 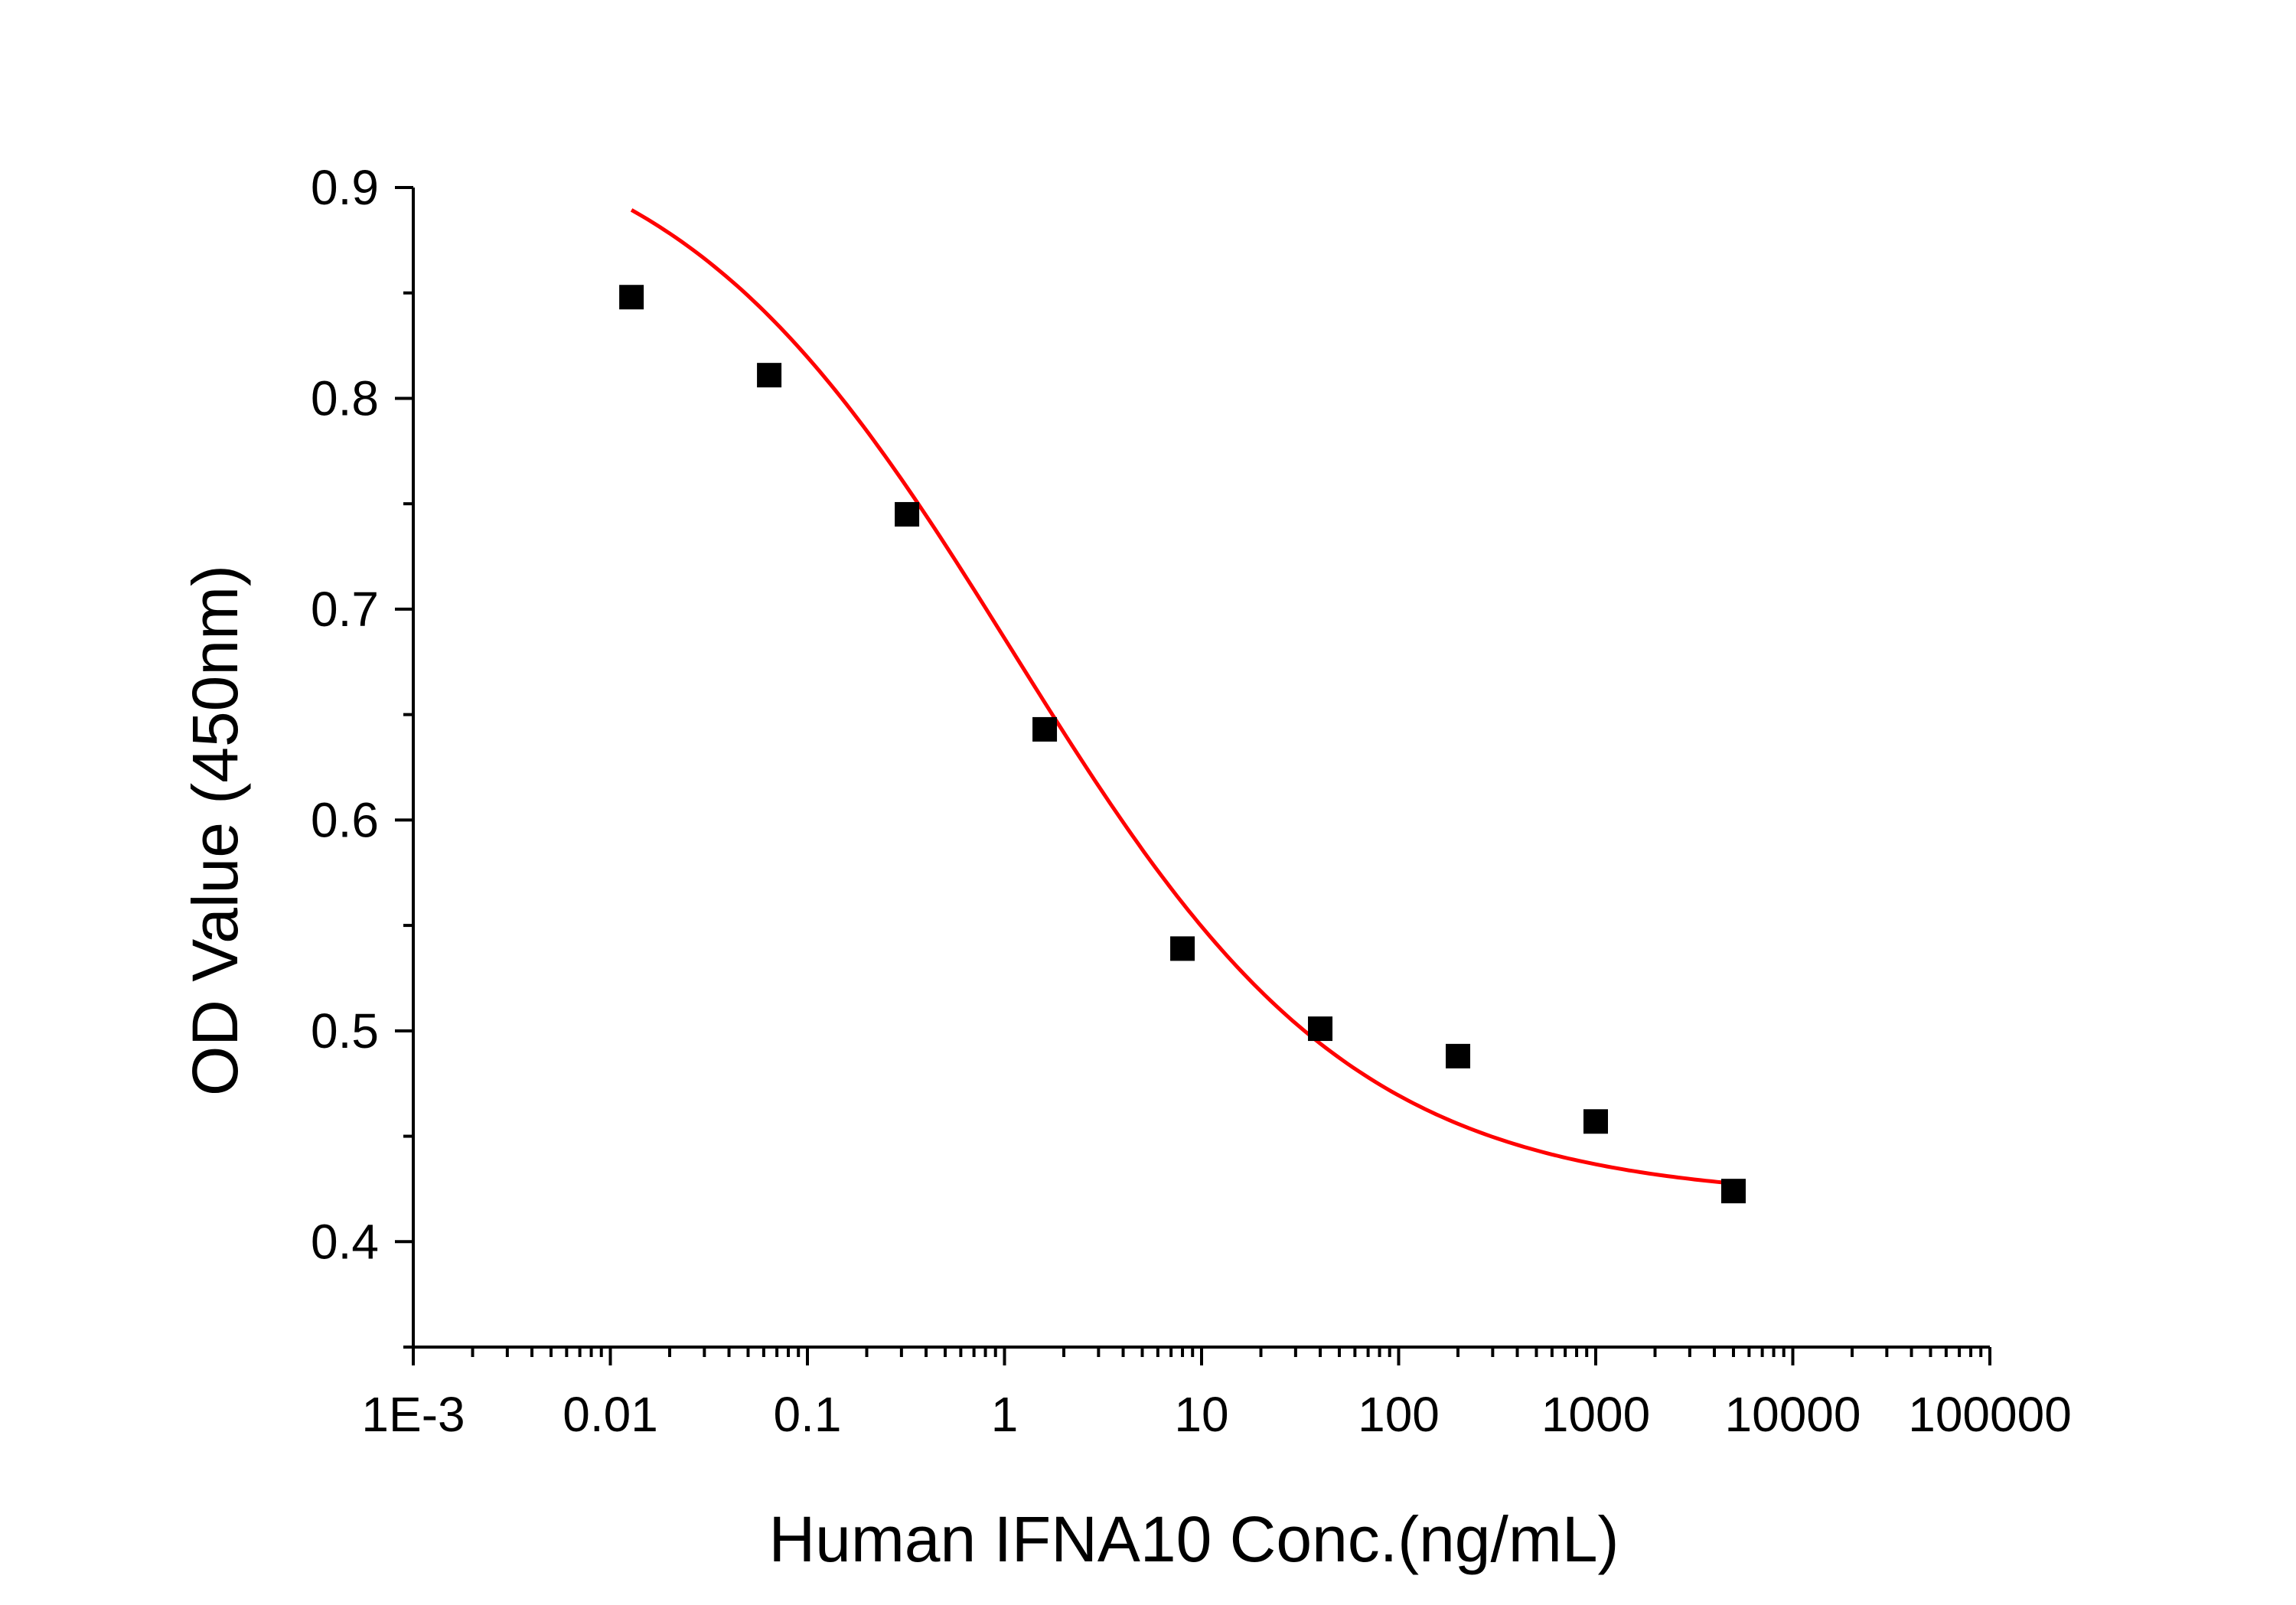 I want to click on y-axis-ticks: 0.4 0.5 0.6 0.7 0.8 0.9, so click(x=362, y=754).